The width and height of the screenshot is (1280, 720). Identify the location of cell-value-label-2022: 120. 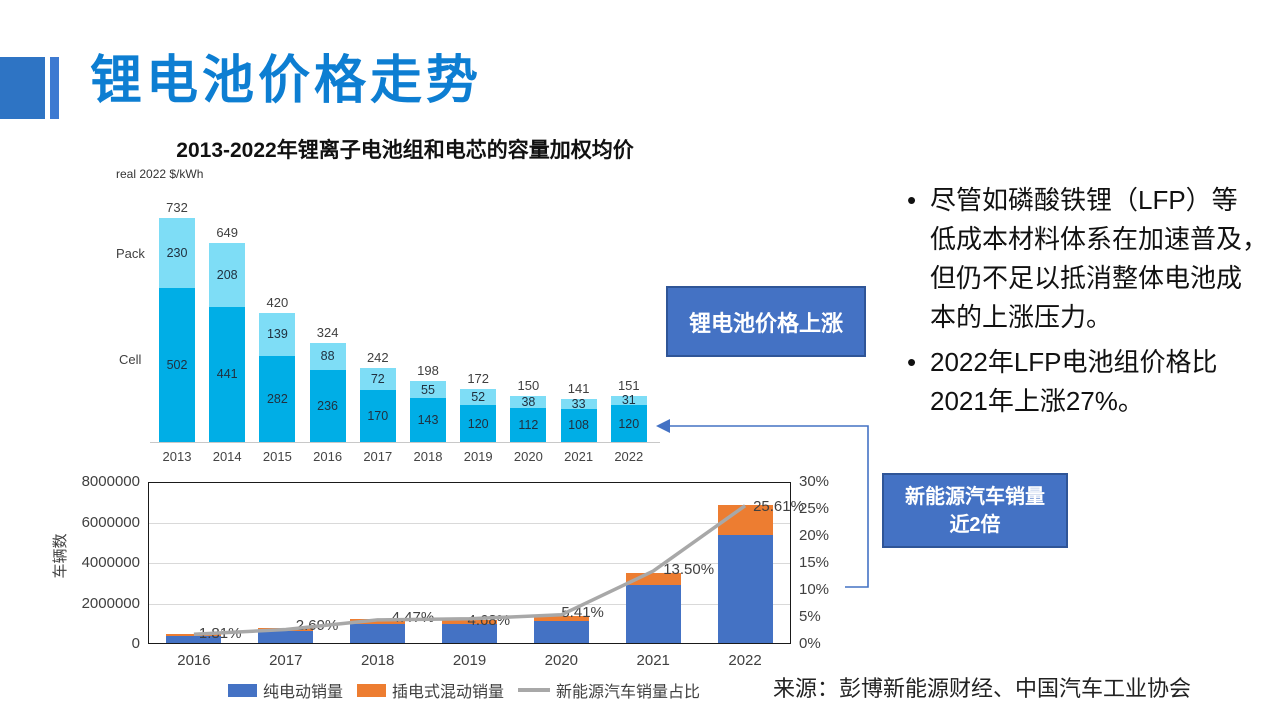
(629, 423).